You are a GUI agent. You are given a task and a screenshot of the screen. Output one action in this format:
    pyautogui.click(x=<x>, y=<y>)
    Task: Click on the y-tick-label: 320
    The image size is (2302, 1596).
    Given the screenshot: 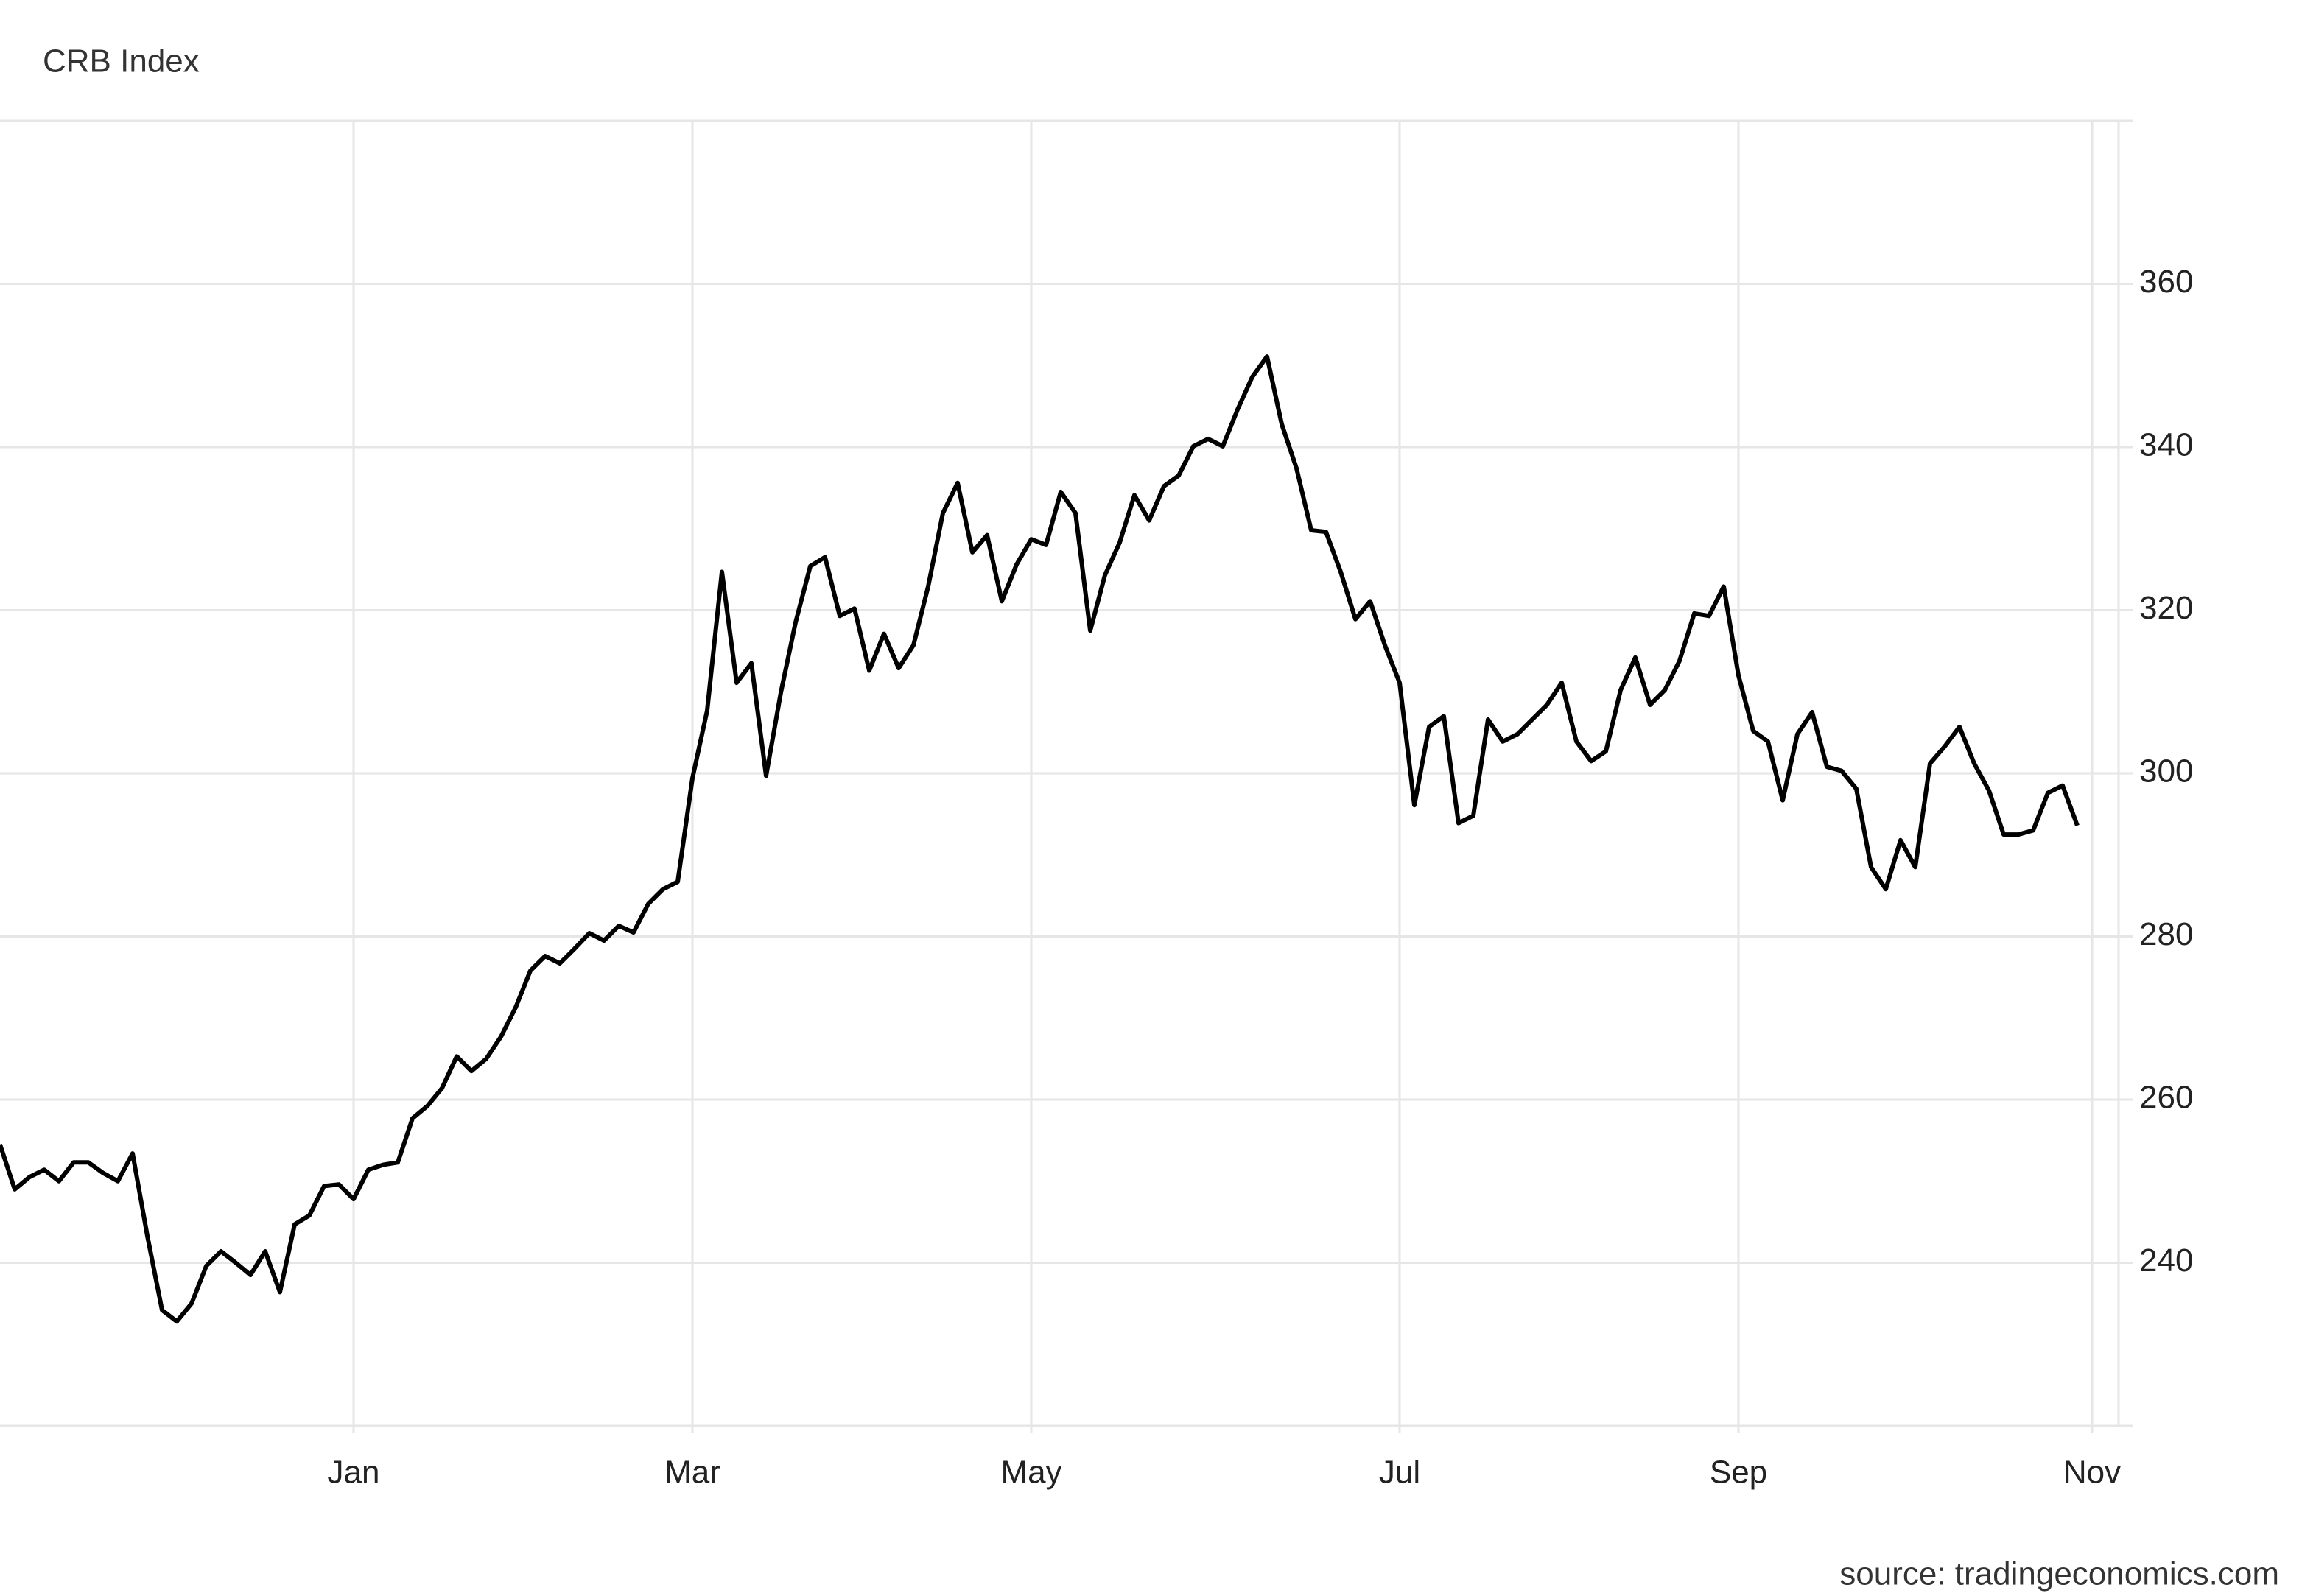 What is the action you would take?
    pyautogui.click(x=2166, y=608)
    